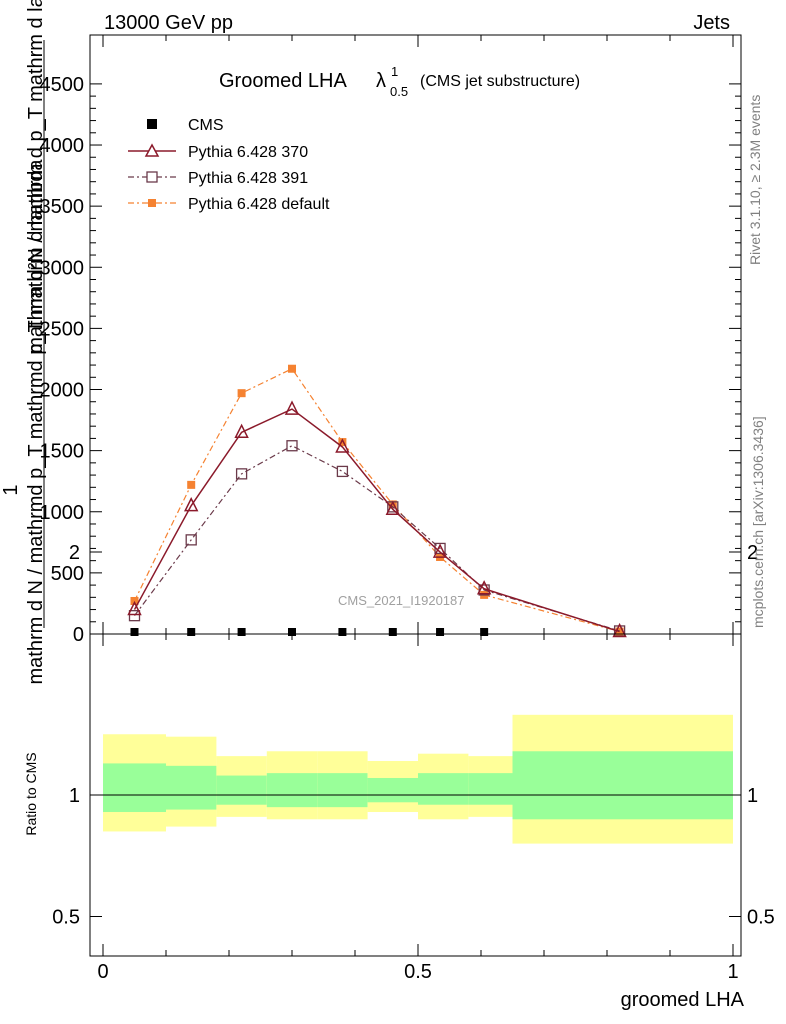  Describe the element at coordinates (67, 574) in the screenshot. I see `y-tick-label: 500` at that location.